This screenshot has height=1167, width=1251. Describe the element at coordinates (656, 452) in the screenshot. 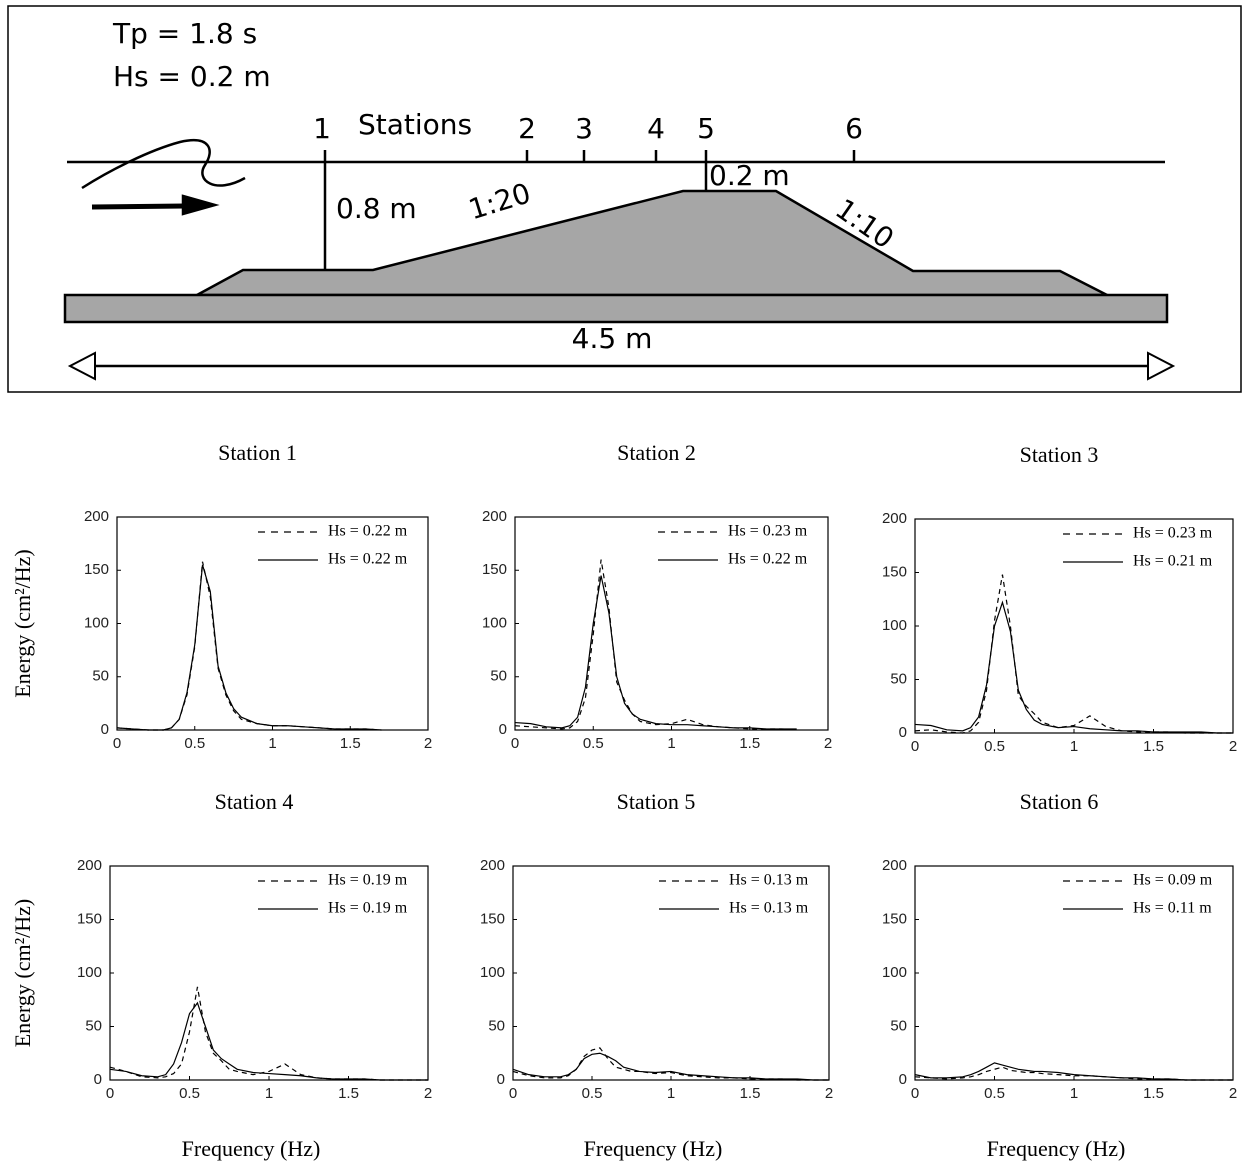

I see `chart-title: Station 2` at that location.